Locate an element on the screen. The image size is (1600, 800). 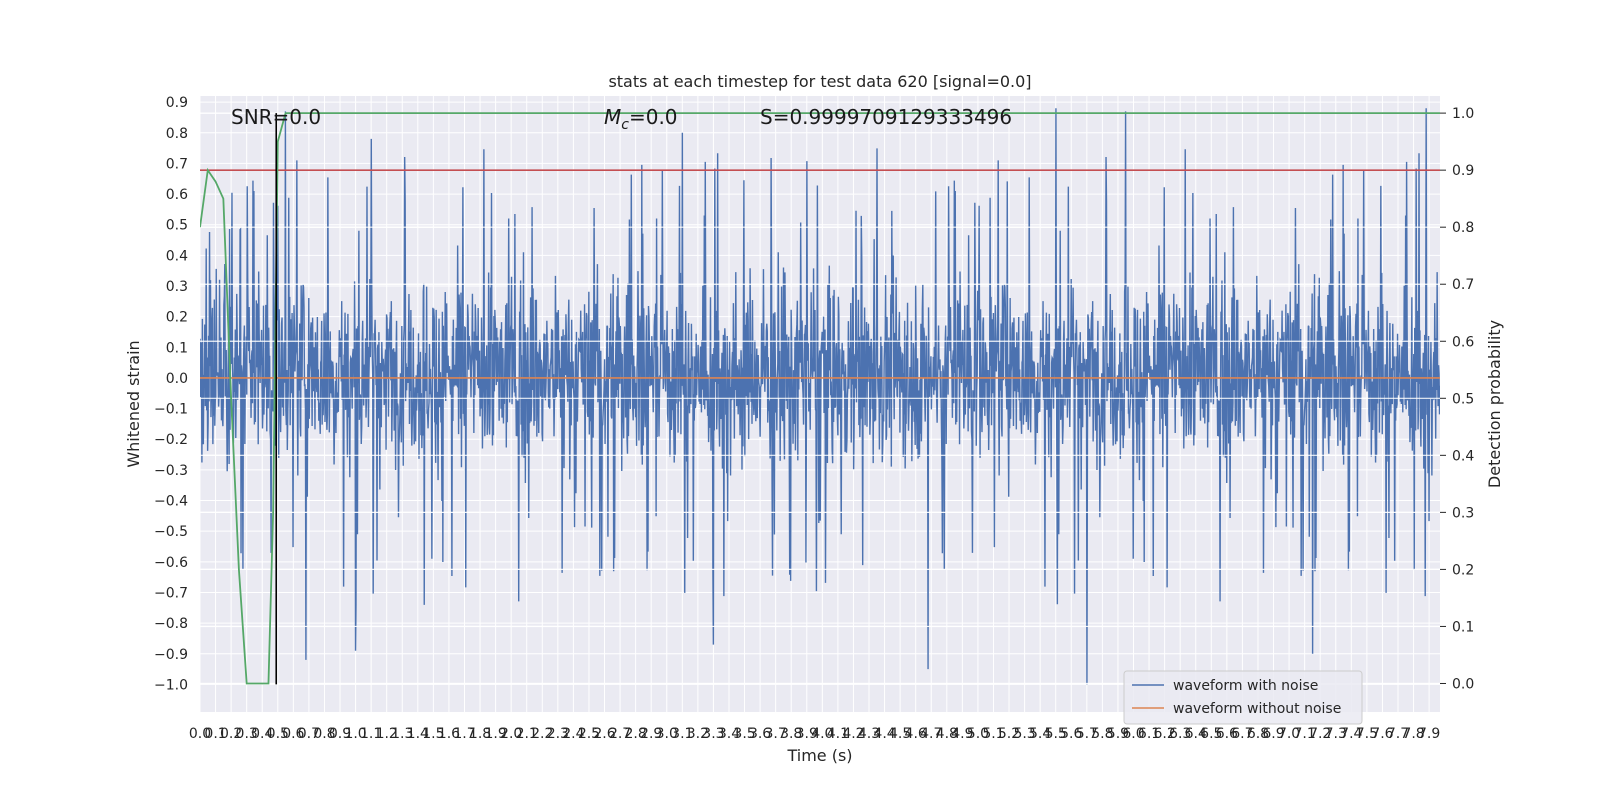
x-tick-label: 4.2 is located at coordinates (853, 734).